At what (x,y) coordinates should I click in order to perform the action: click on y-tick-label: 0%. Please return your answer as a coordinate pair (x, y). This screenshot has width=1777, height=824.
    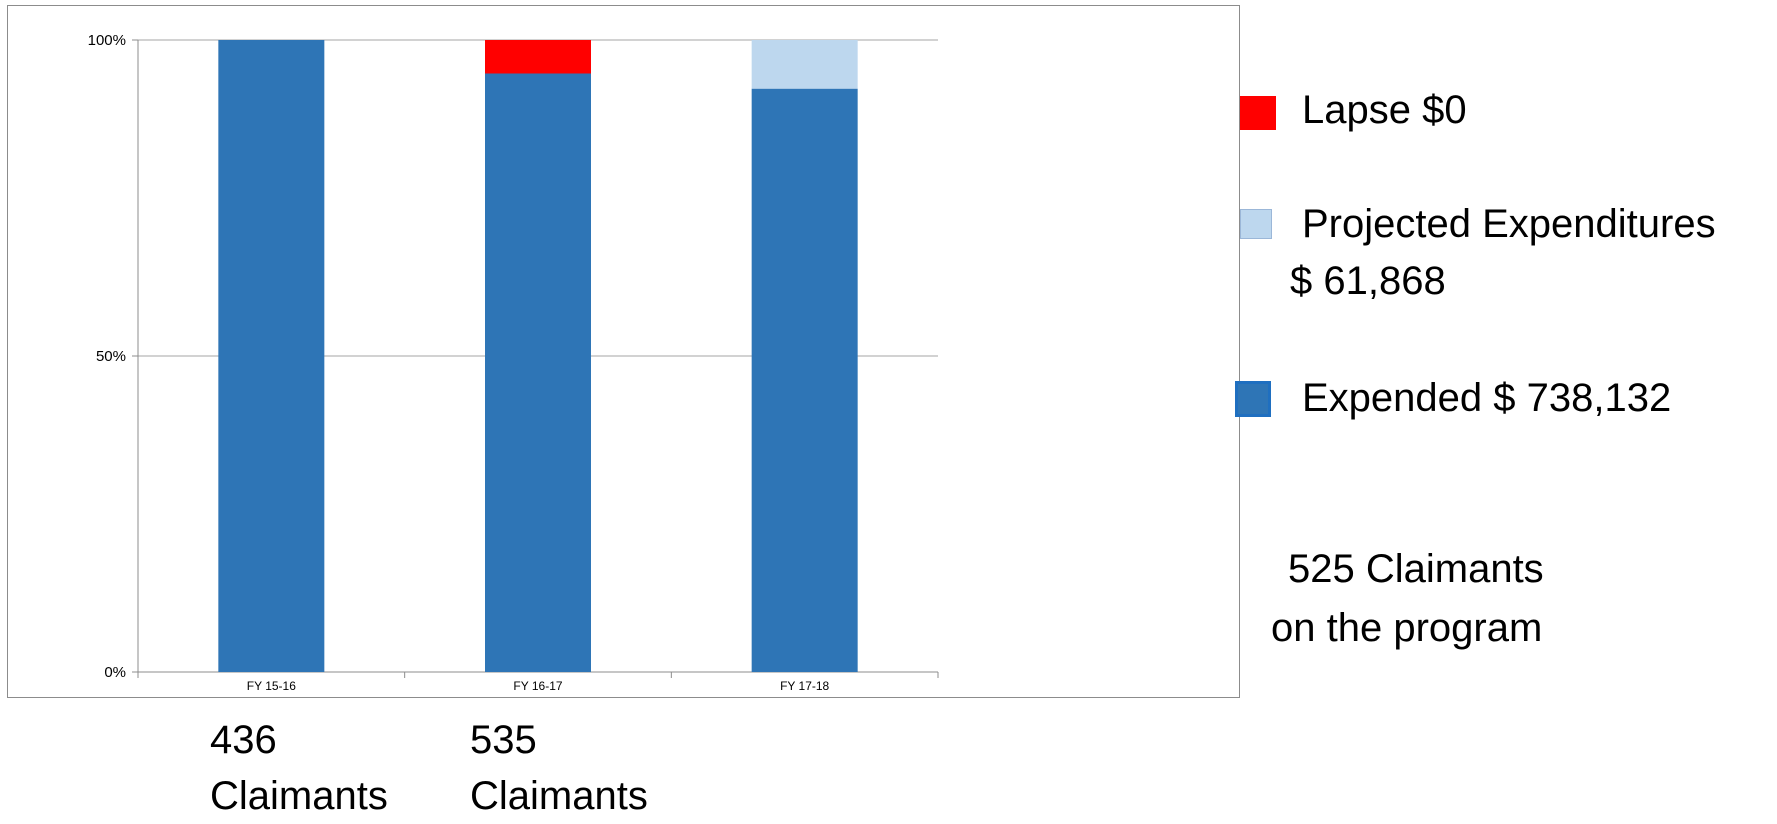
    Looking at the image, I should click on (115, 672).